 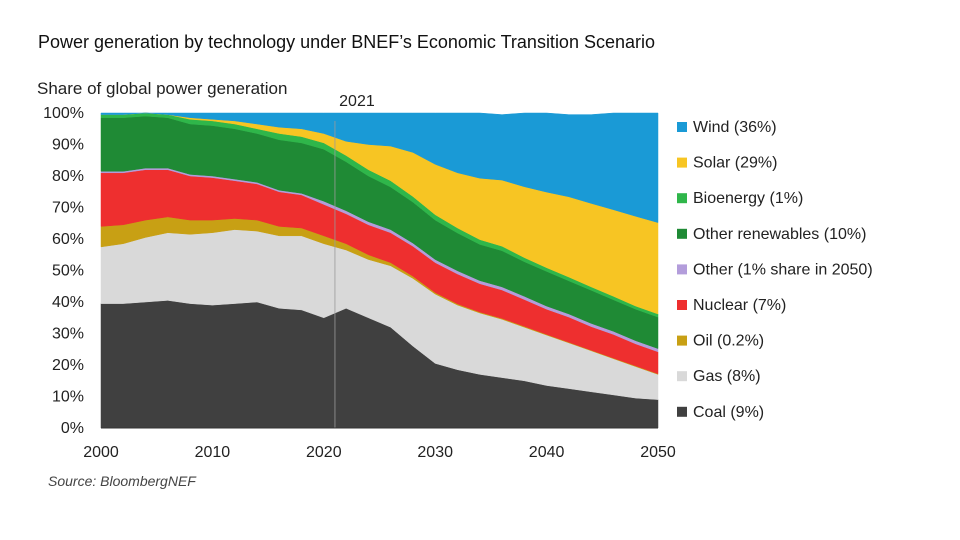 I want to click on marker-label-2021: 2021, so click(x=357, y=101).